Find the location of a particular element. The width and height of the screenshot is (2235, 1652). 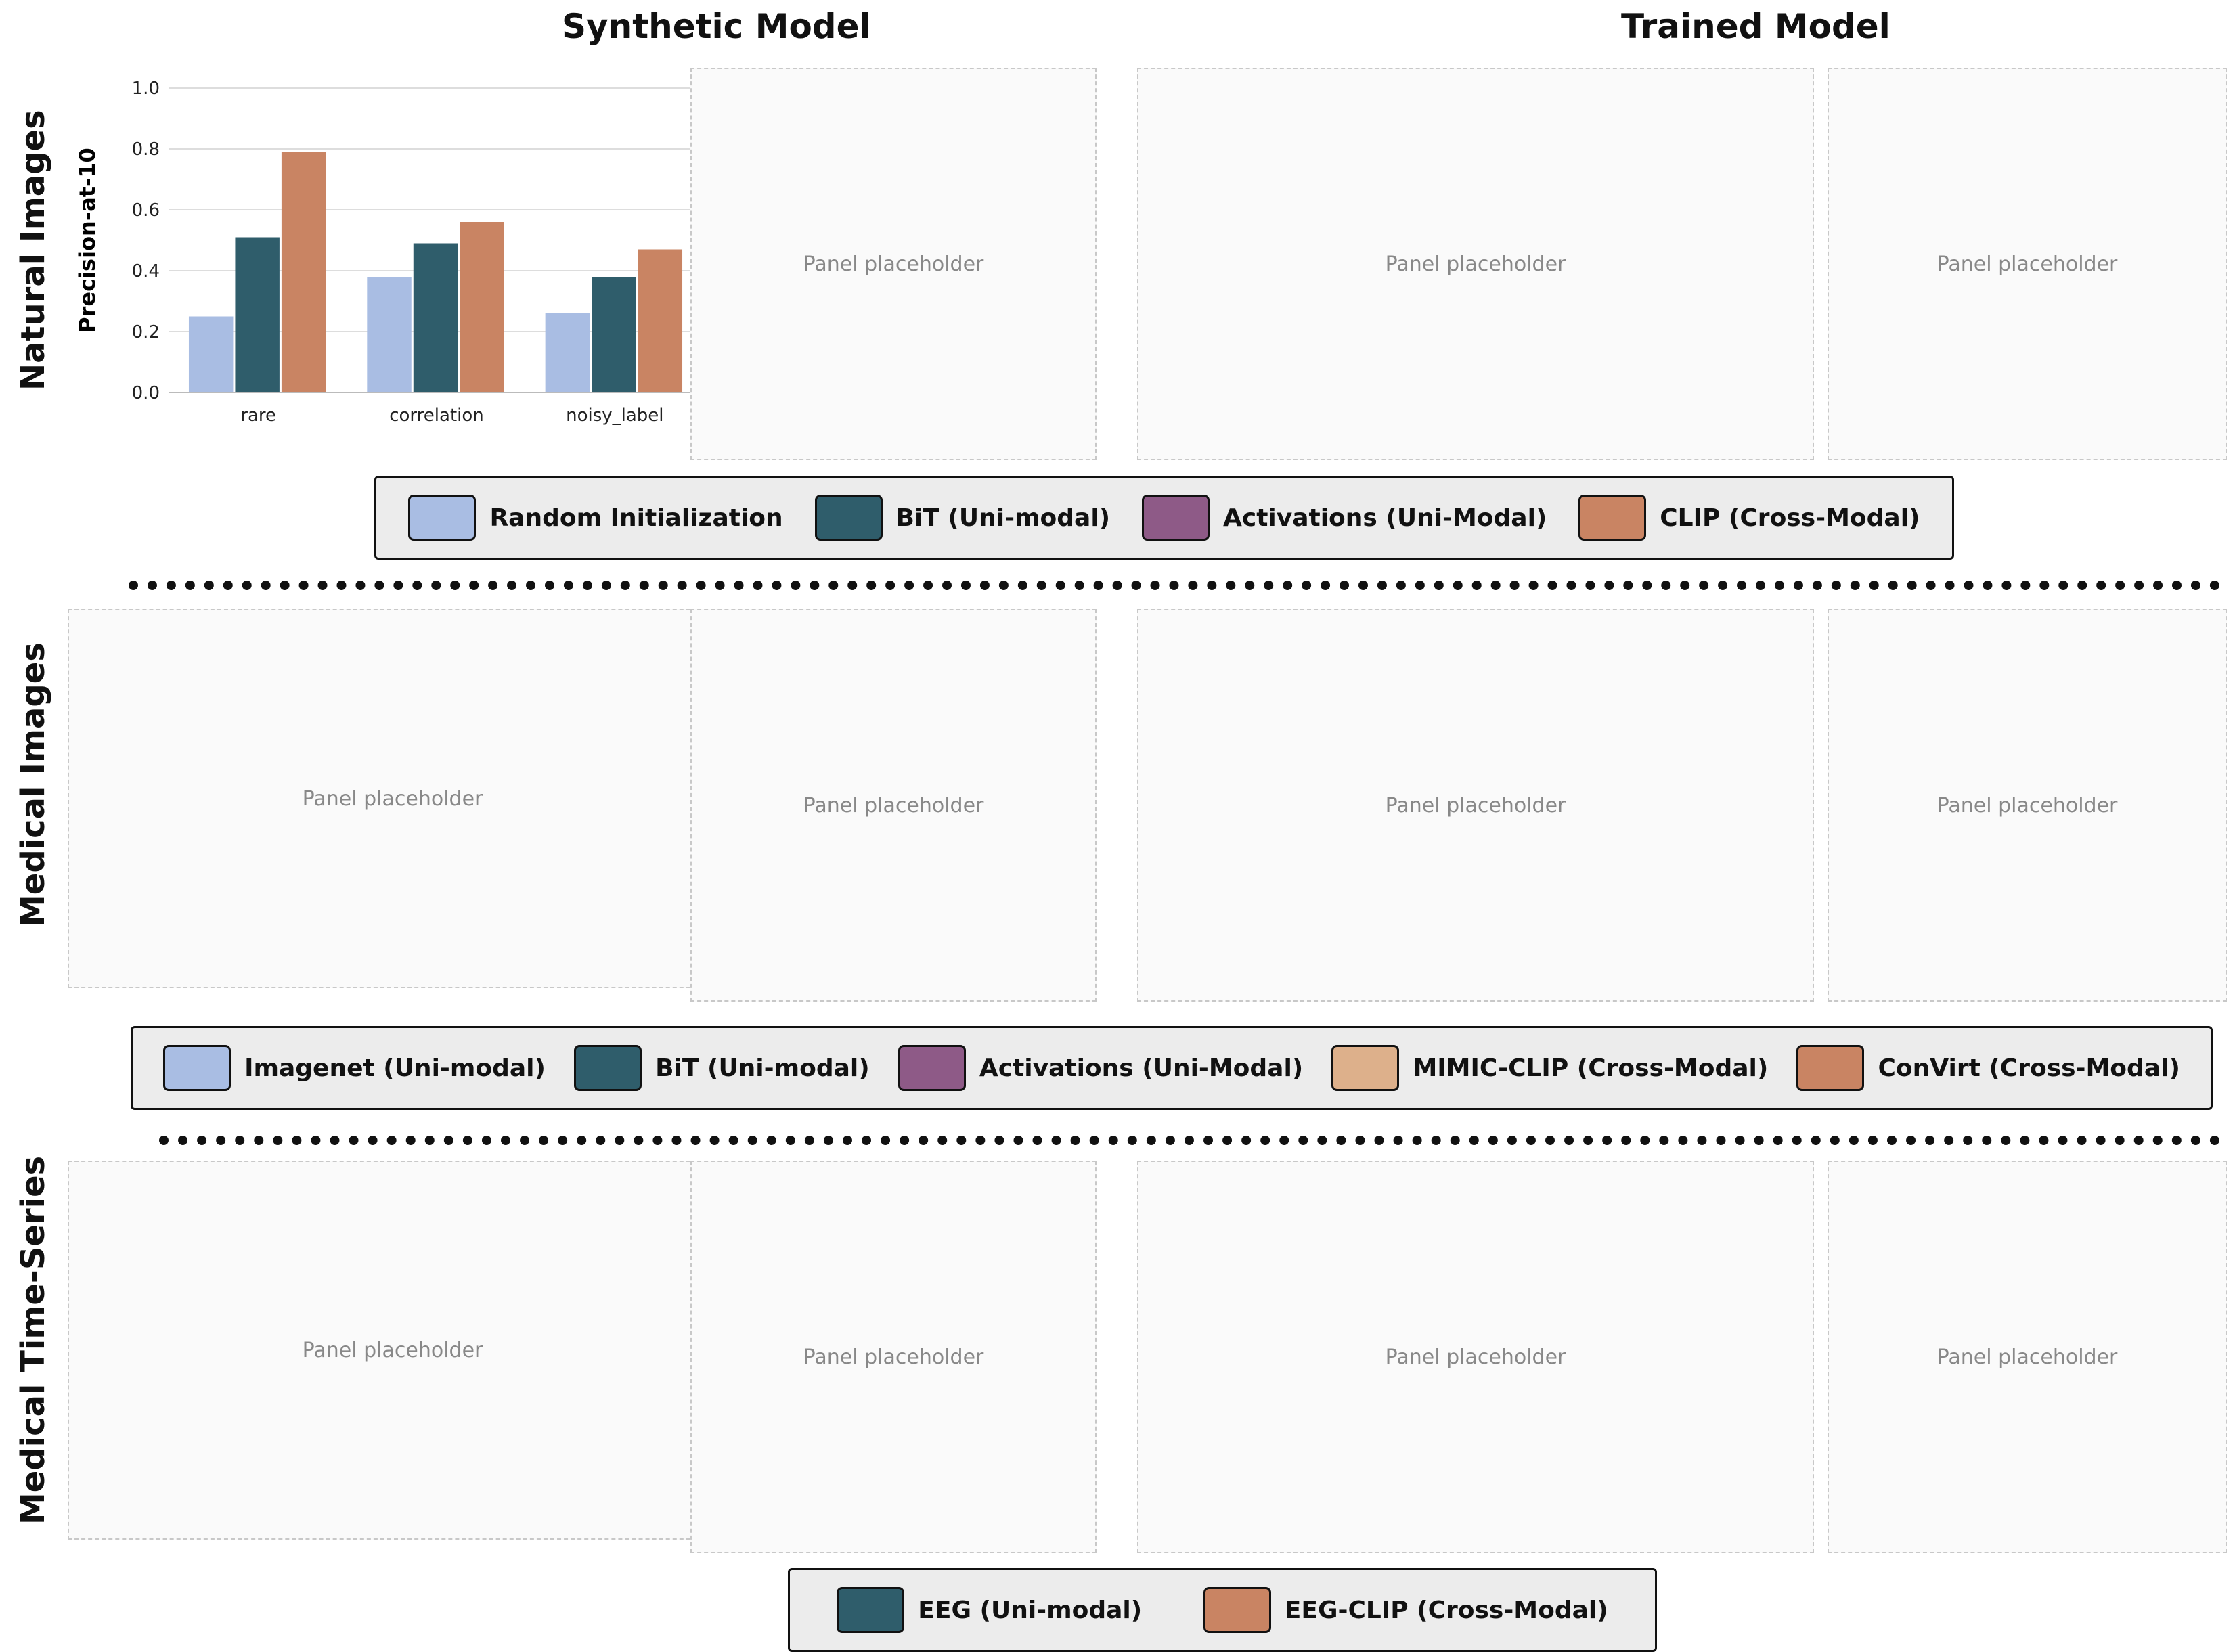

panel-timeseries-synthetic-bar: Panel placeholder is located at coordinates (392, 1350).